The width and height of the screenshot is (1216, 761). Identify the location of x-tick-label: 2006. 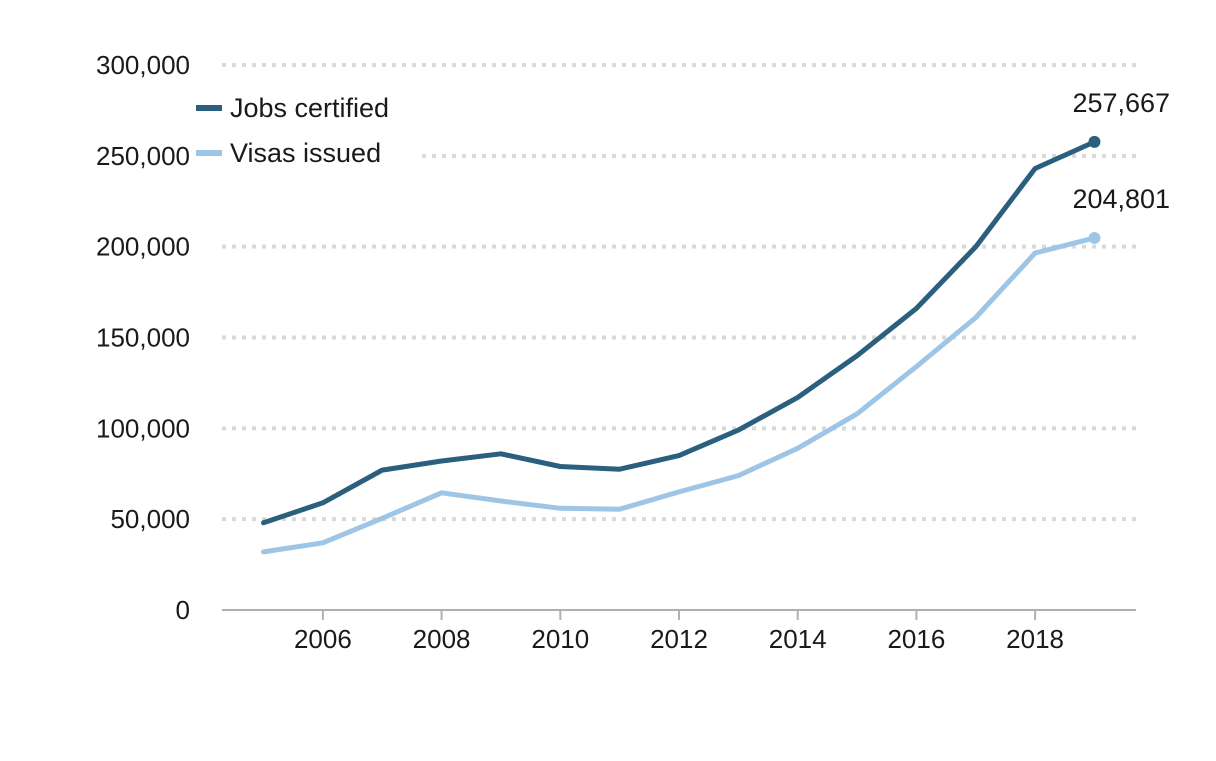
(323, 639).